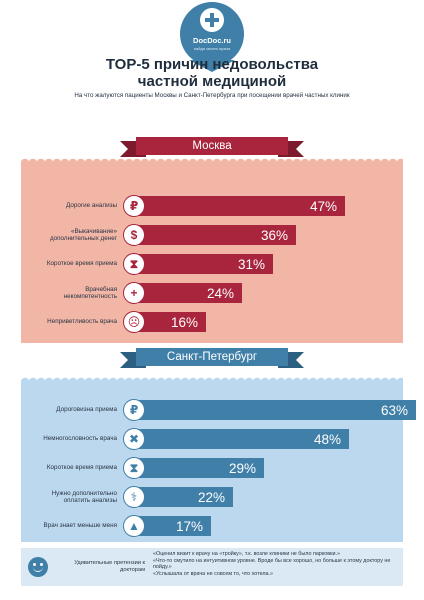 The height and width of the screenshot is (600, 424). Describe the element at coordinates (212, 526) in the screenshot. I see `bar-row: Врач знает меньше меня 17% ▲` at that location.